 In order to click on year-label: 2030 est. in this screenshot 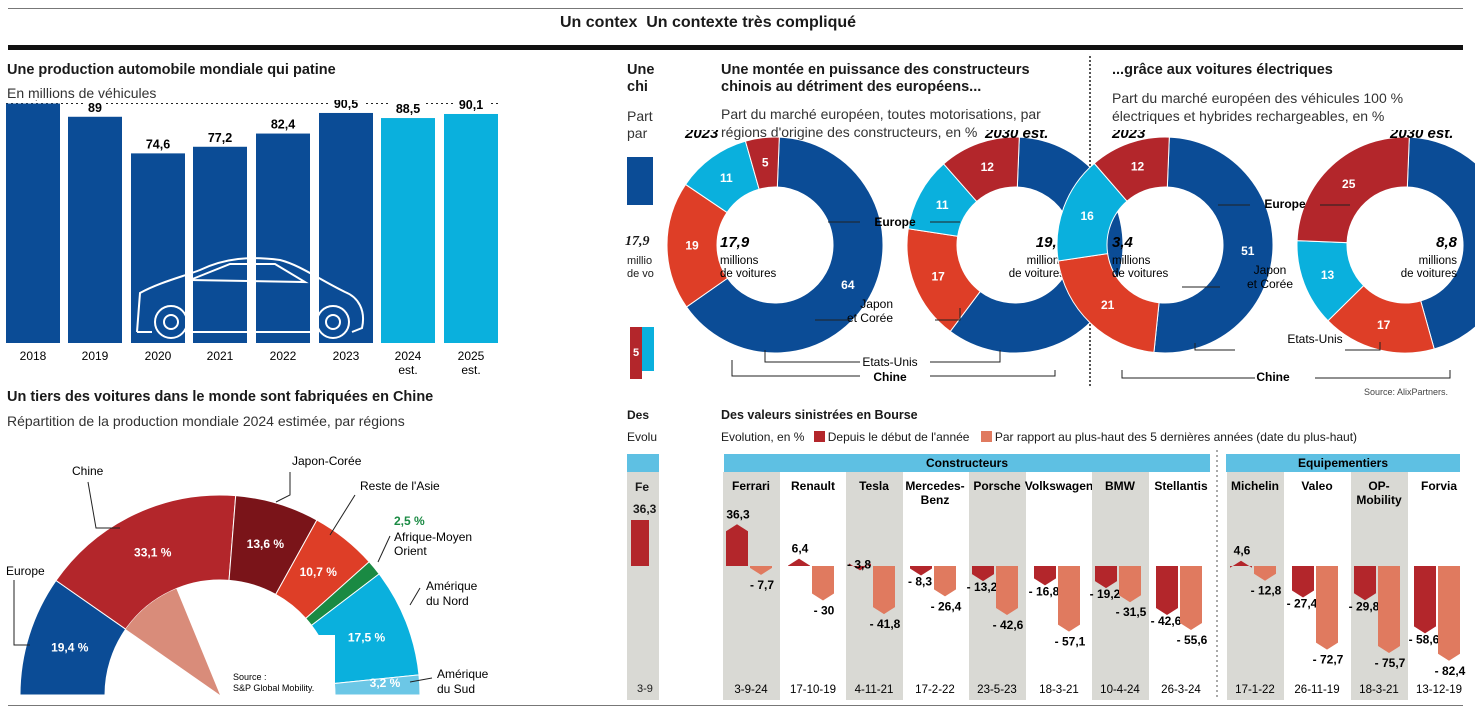, I will do `click(1016, 136)`.